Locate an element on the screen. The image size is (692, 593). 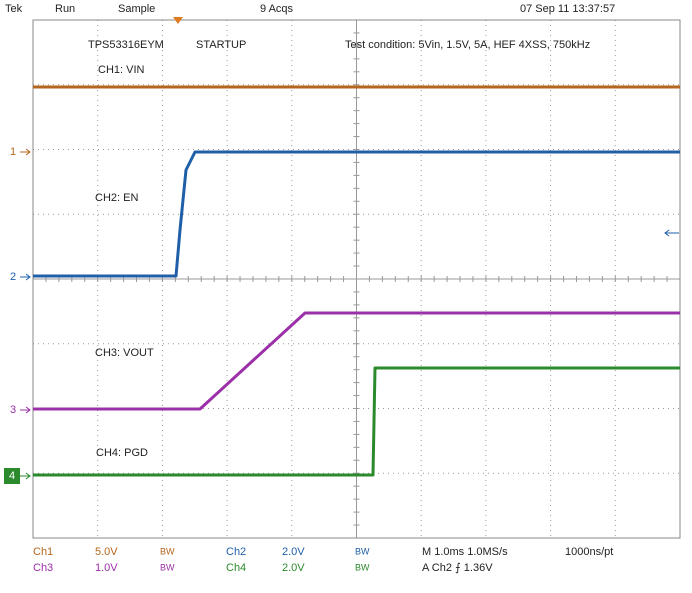
channel-name: Ch3 is located at coordinates (43, 568).